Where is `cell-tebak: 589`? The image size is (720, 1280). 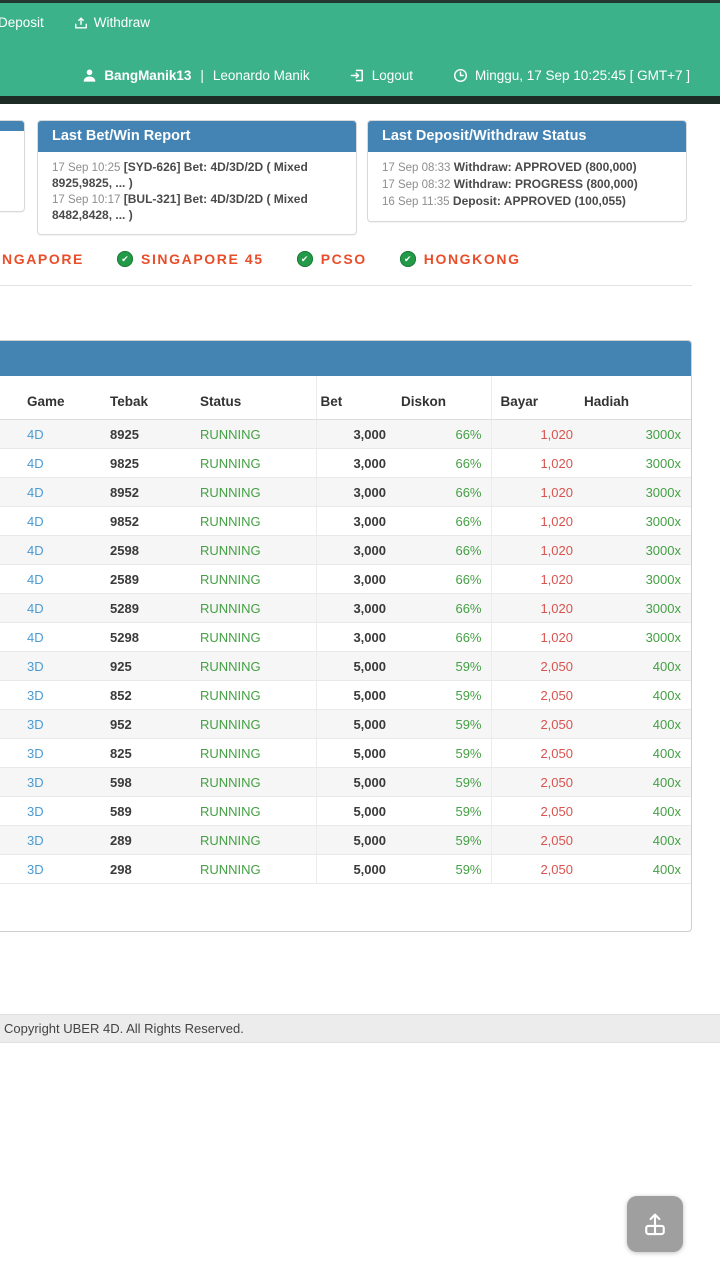 cell-tebak: 589 is located at coordinates (139, 811).